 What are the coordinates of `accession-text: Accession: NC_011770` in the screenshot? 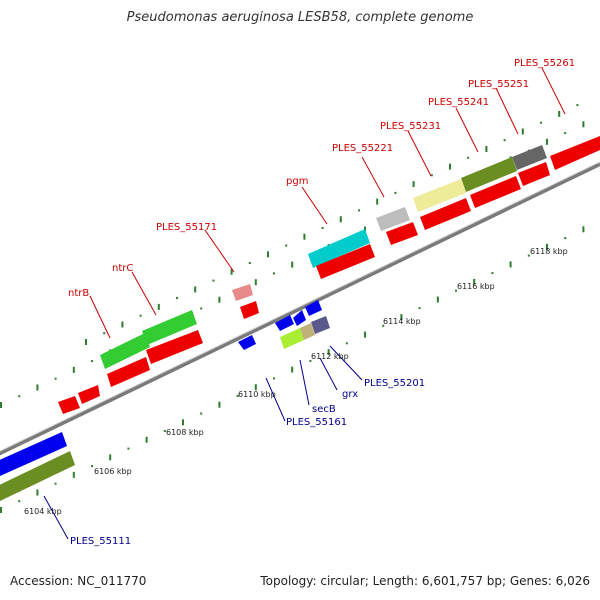 It's located at (78, 581).